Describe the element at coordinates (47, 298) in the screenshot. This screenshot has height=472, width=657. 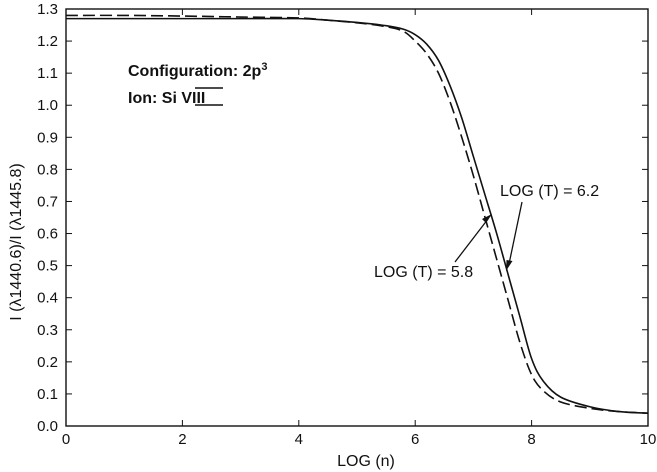
I see `y-tick-label: 0.4` at that location.